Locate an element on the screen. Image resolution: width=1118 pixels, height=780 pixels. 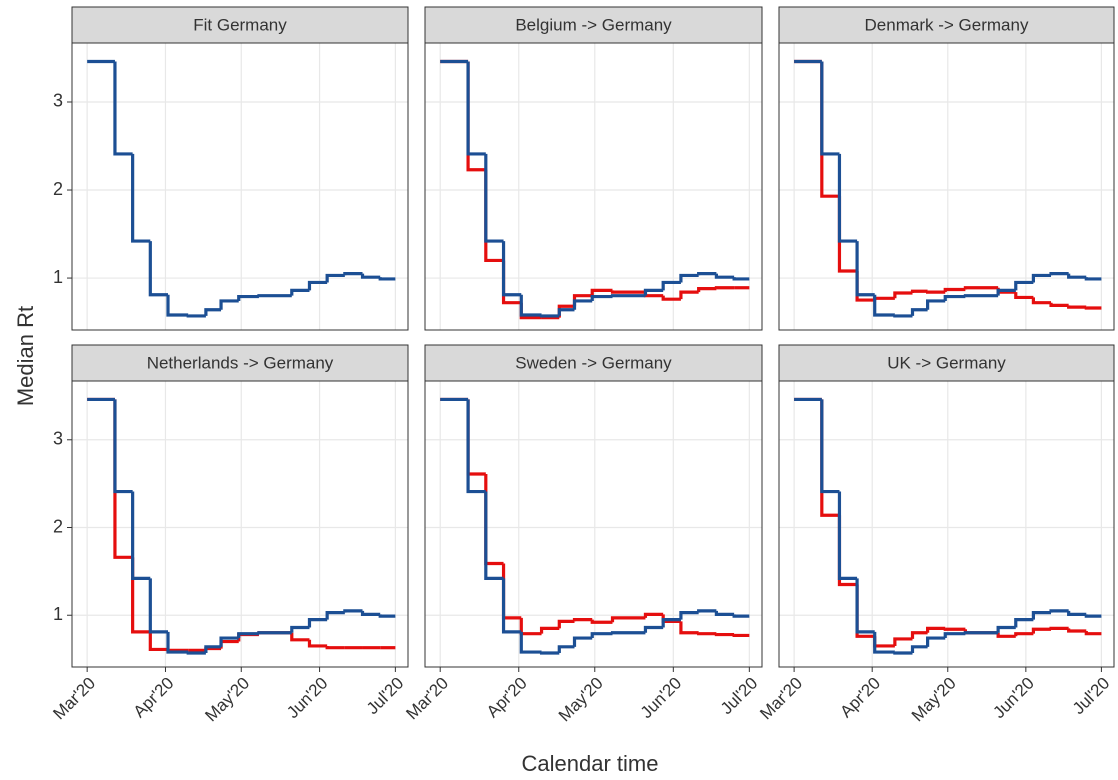
x-tick-label: Mar'20 is located at coordinates (74, 699).